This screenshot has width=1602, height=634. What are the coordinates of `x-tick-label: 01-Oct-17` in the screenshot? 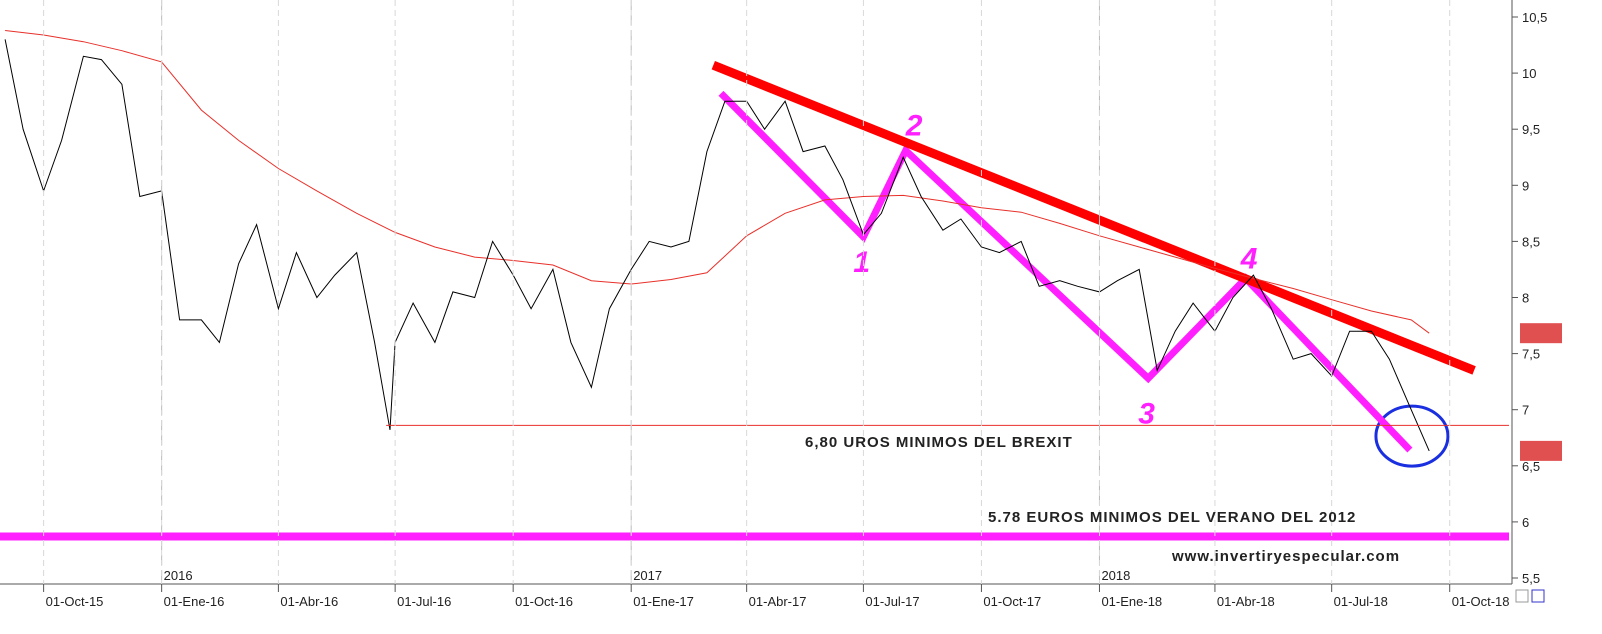 It's located at (1012, 601).